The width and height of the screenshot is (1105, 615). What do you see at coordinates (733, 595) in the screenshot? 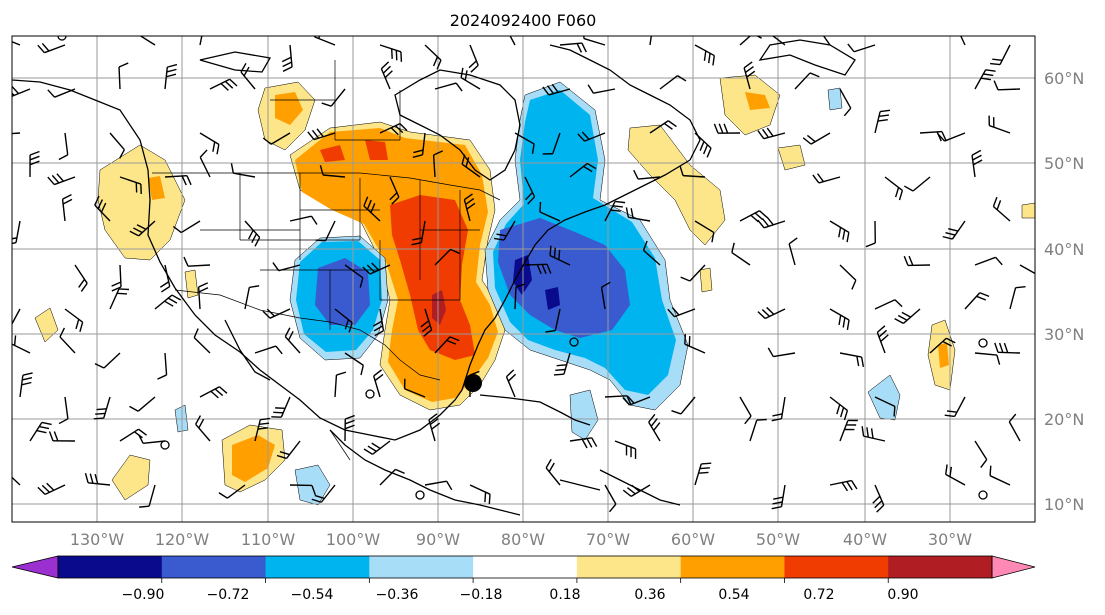
I see `colorbar-tick-label: 0.54` at bounding box center [733, 595].